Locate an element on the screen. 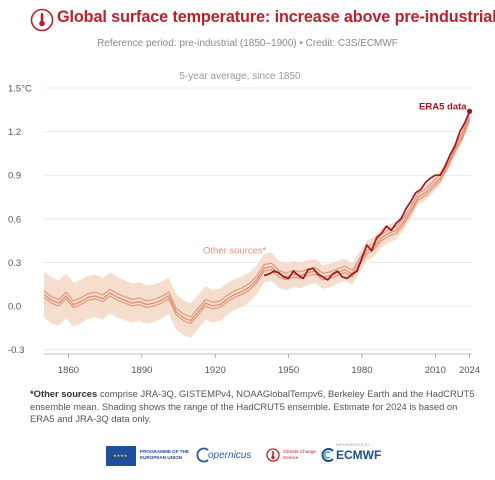  copernicus-logo-icon is located at coordinates (202, 455).